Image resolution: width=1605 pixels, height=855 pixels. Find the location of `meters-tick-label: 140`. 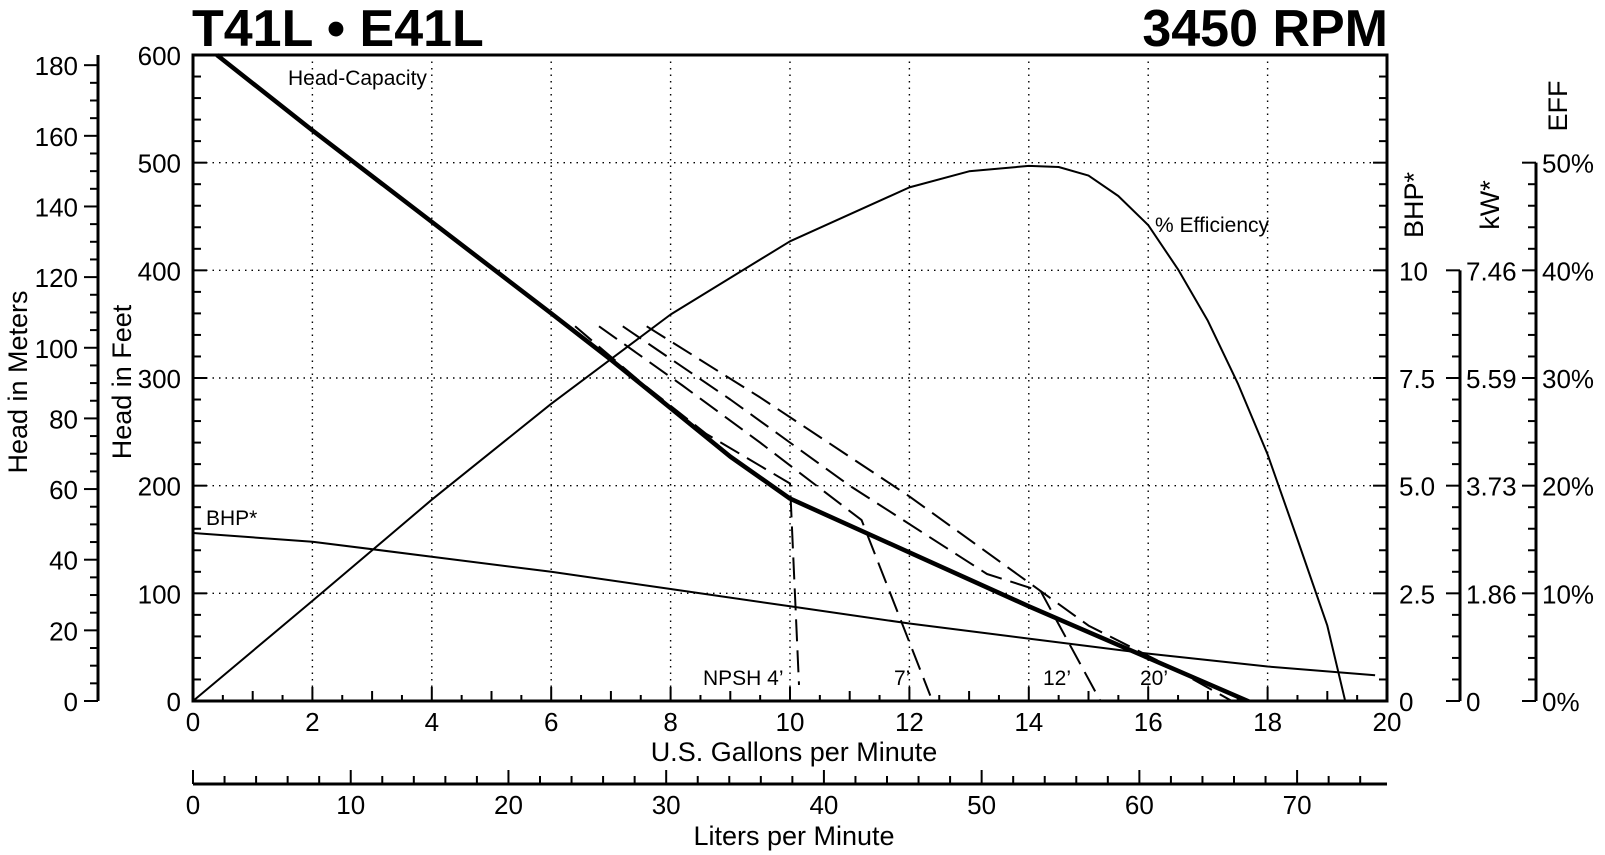

meters-tick-label: 140 is located at coordinates (56, 207).